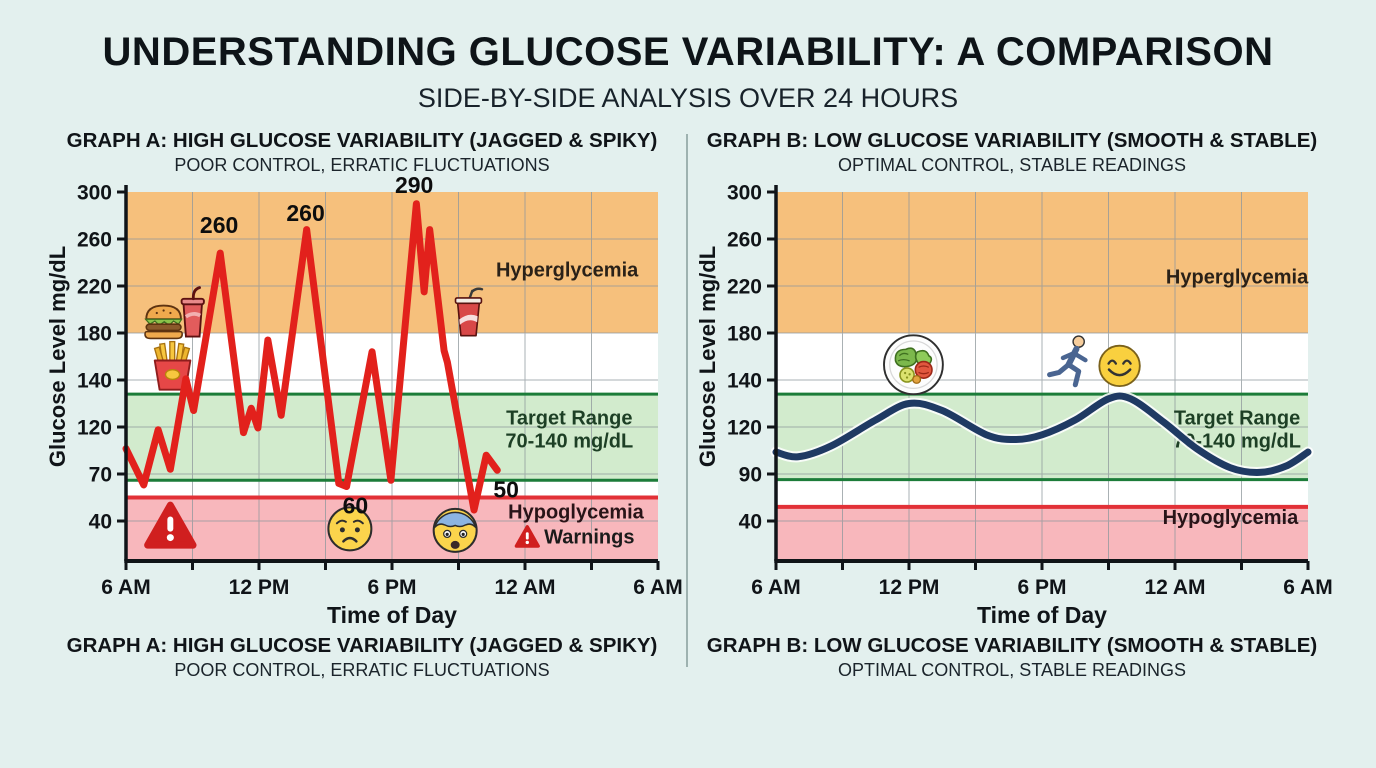  What do you see at coordinates (687, 401) in the screenshot?
I see `panel-divider` at bounding box center [687, 401].